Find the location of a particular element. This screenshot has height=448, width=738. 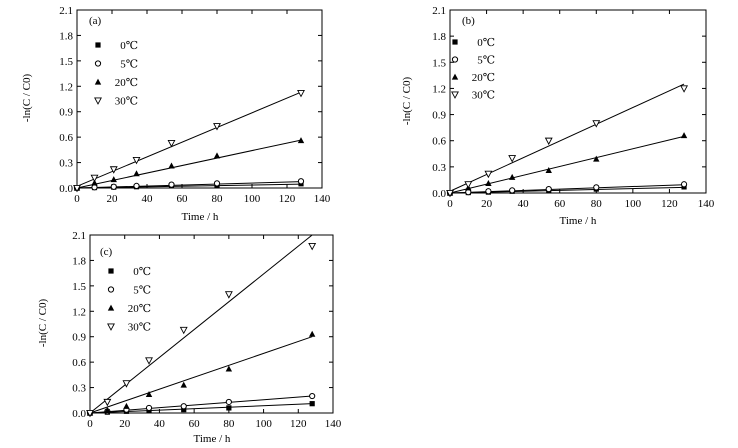

fit-line-square is located at coordinates (201, 408).